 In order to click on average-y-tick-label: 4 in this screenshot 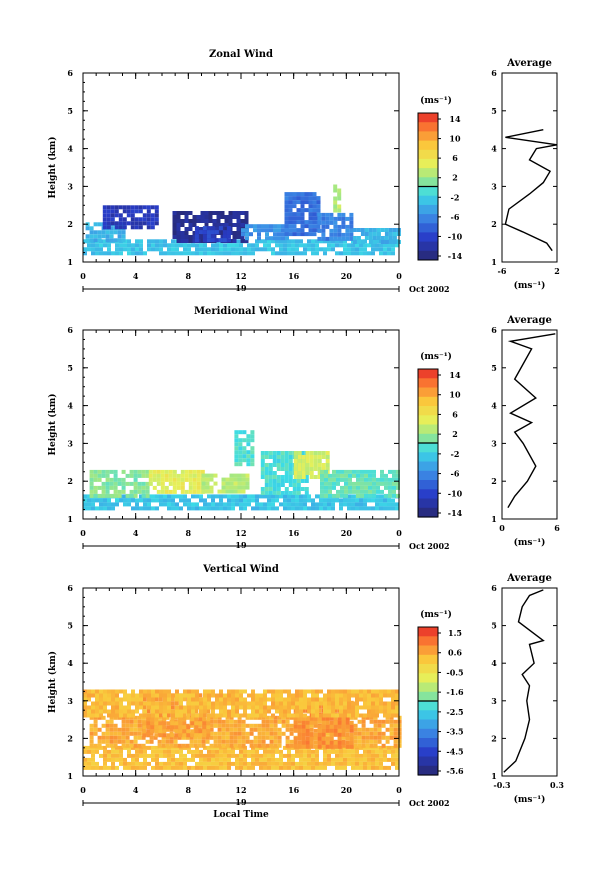, I will do `click(494, 149)`.